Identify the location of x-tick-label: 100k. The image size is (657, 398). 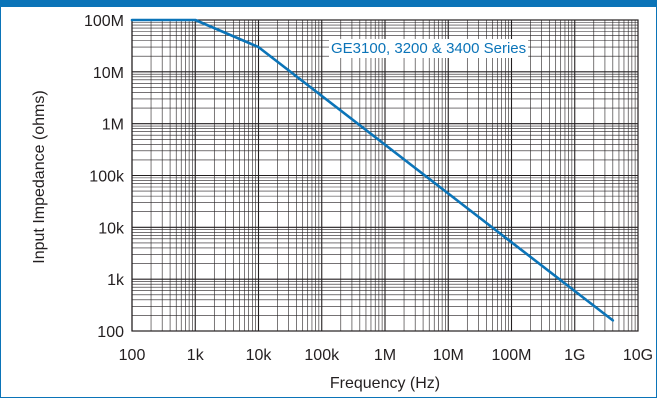
(322, 355).